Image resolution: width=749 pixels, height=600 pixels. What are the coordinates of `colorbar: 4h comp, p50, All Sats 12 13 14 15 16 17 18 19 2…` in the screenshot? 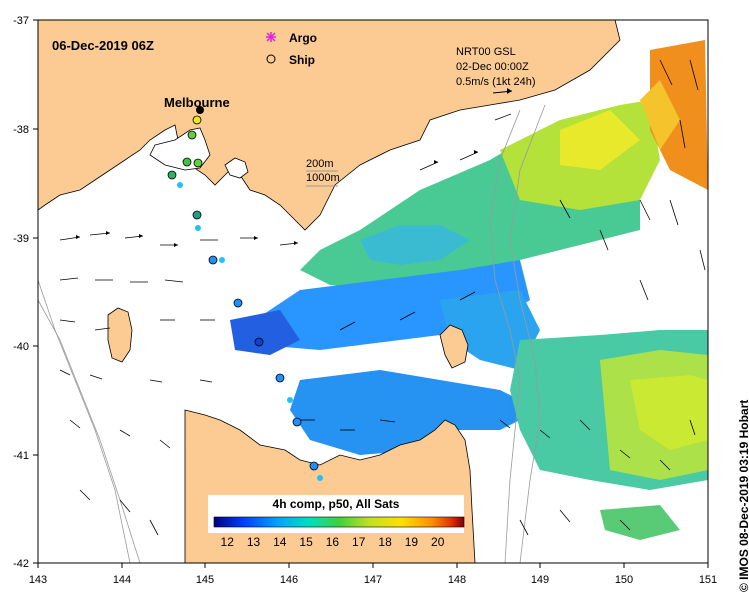 It's located at (336, 522).